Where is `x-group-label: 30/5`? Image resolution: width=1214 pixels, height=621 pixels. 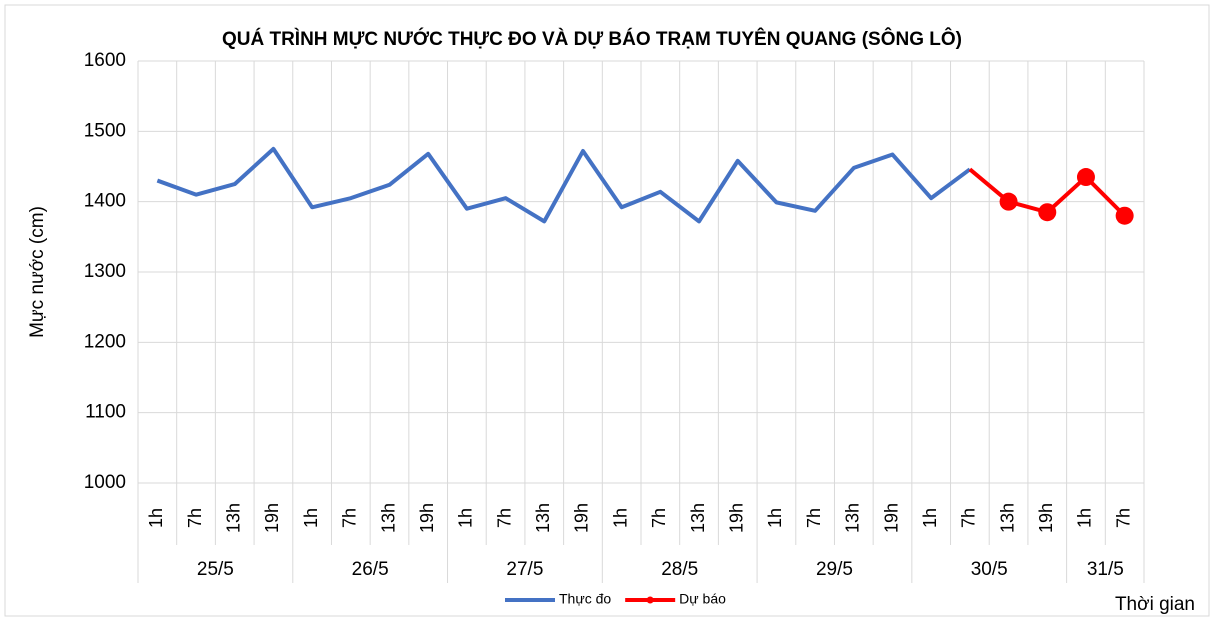
x-group-label: 30/5 is located at coordinates (989, 569).